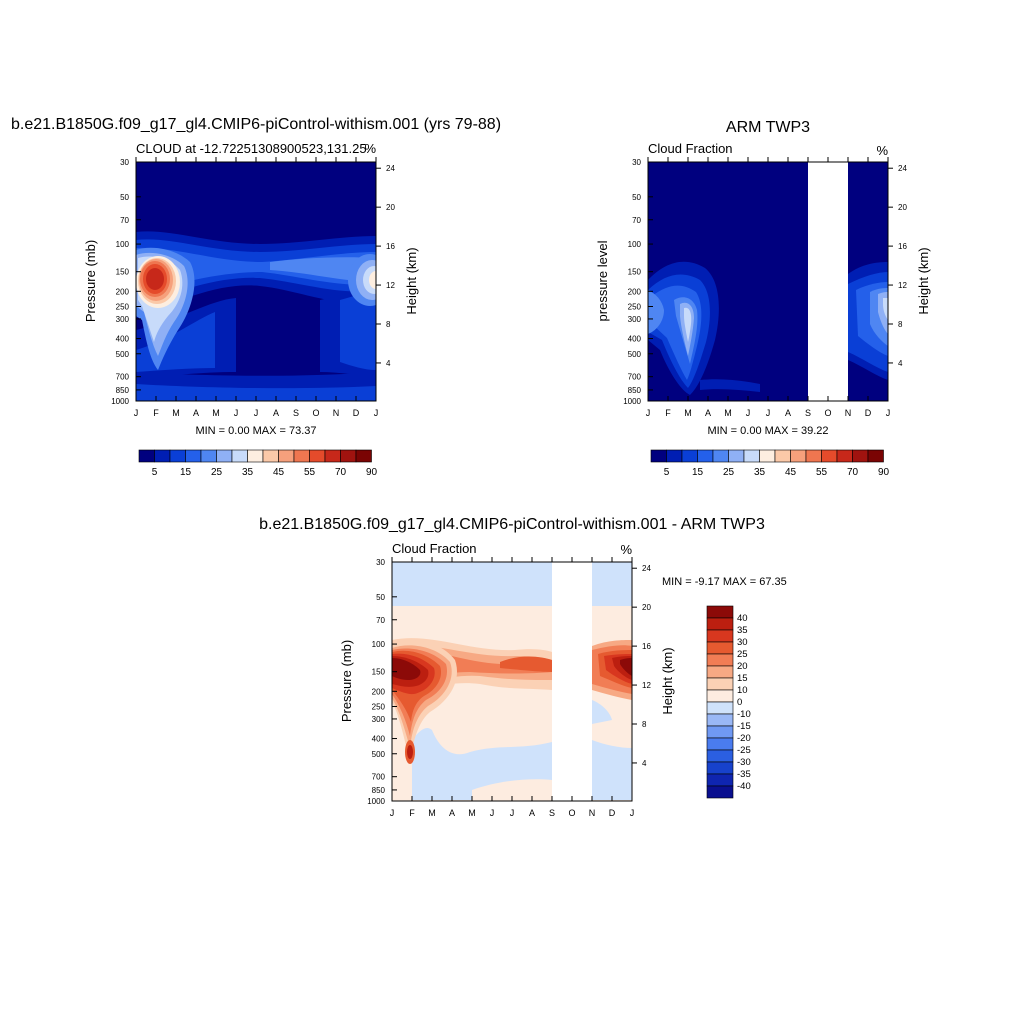  I want to click on x-tick-label: S, so click(808, 413).